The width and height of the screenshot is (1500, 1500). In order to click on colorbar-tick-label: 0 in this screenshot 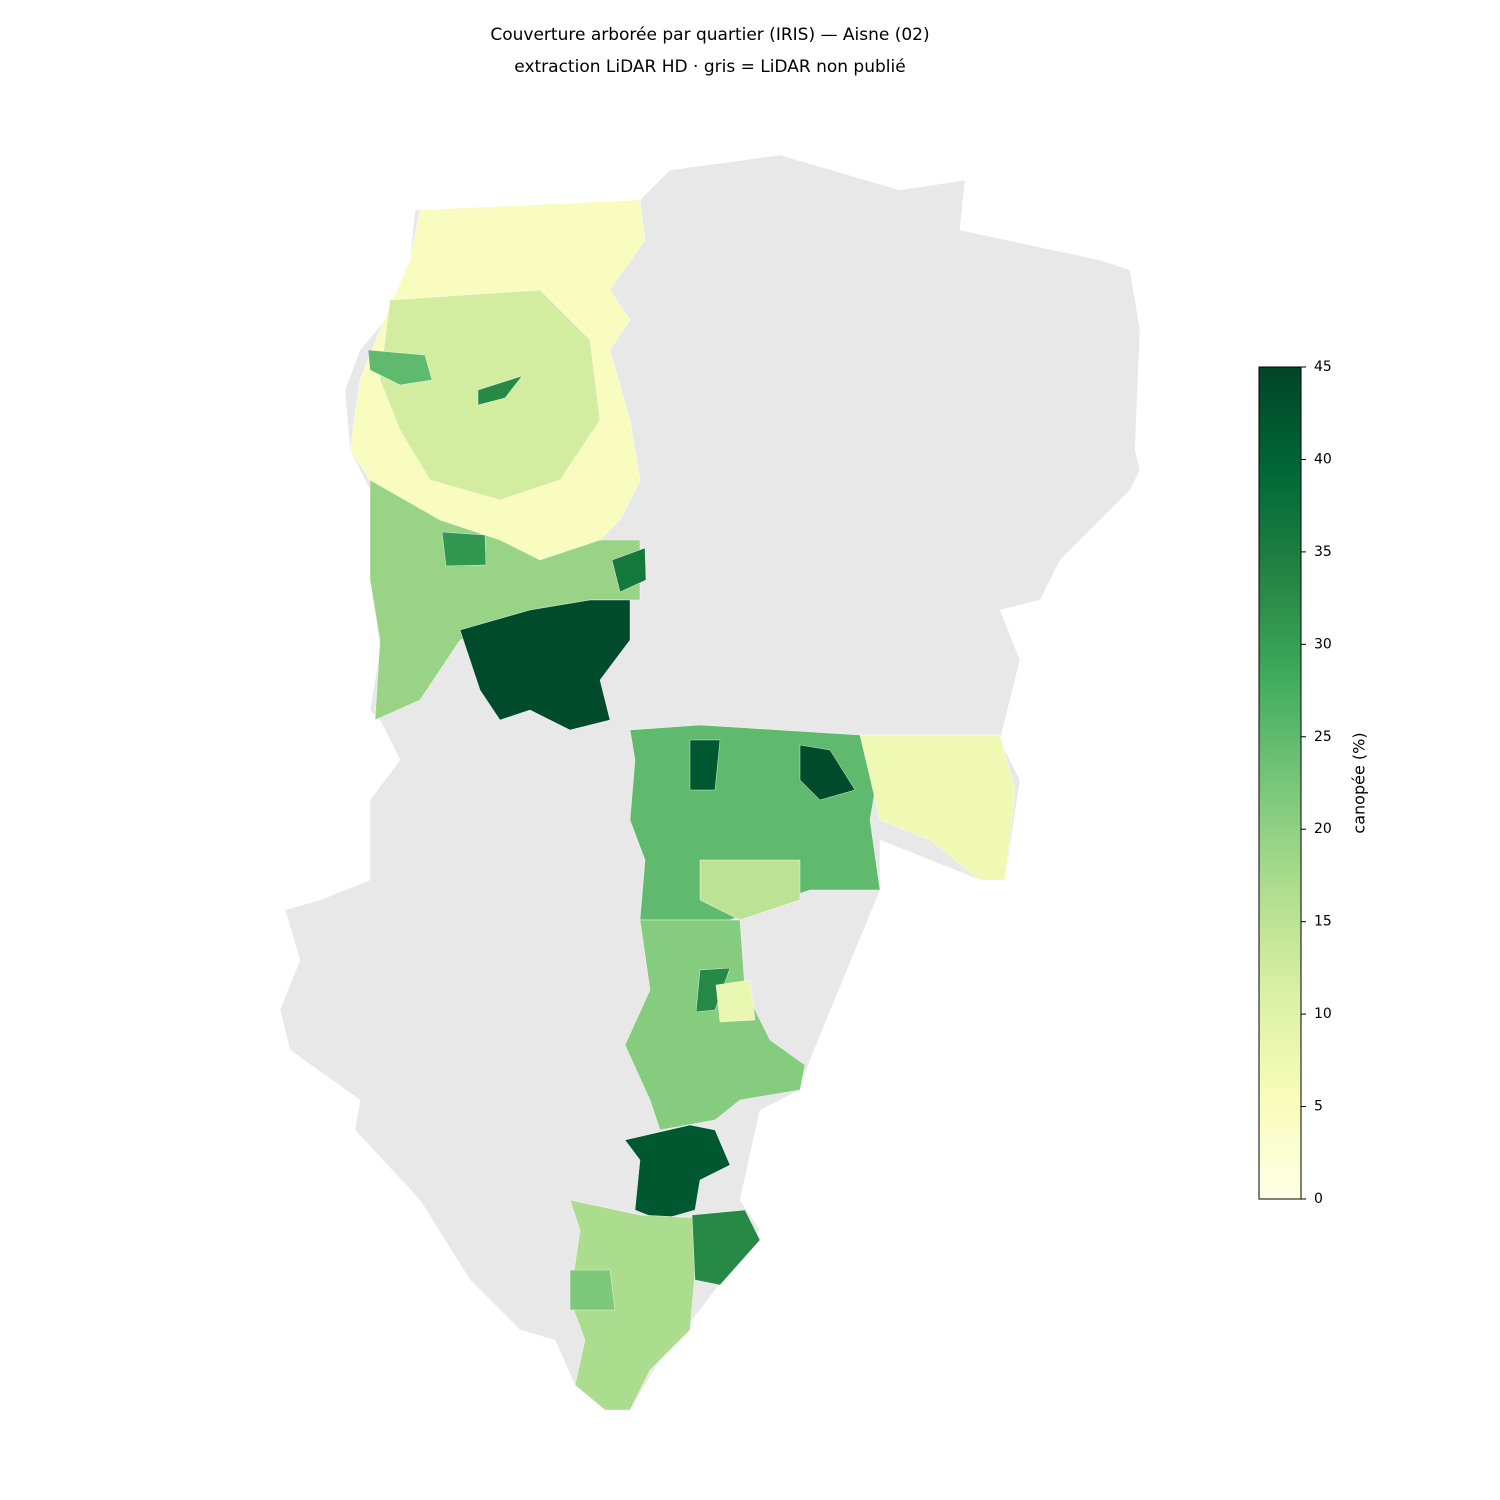, I will do `click(1318, 1199)`.